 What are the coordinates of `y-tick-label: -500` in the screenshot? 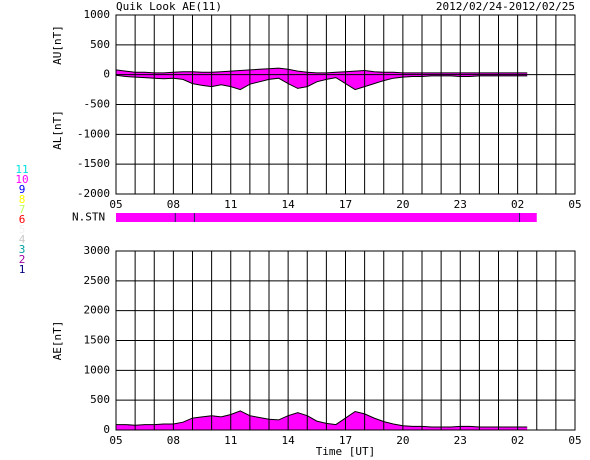 It's located at (97, 104).